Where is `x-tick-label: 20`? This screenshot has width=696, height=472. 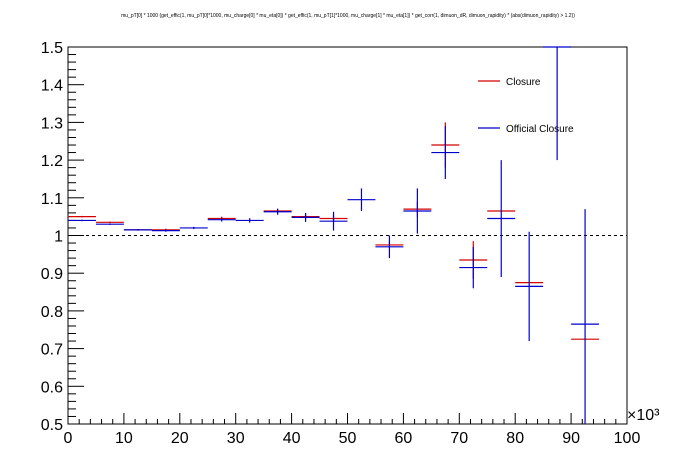 x-tick-label: 20 is located at coordinates (180, 438).